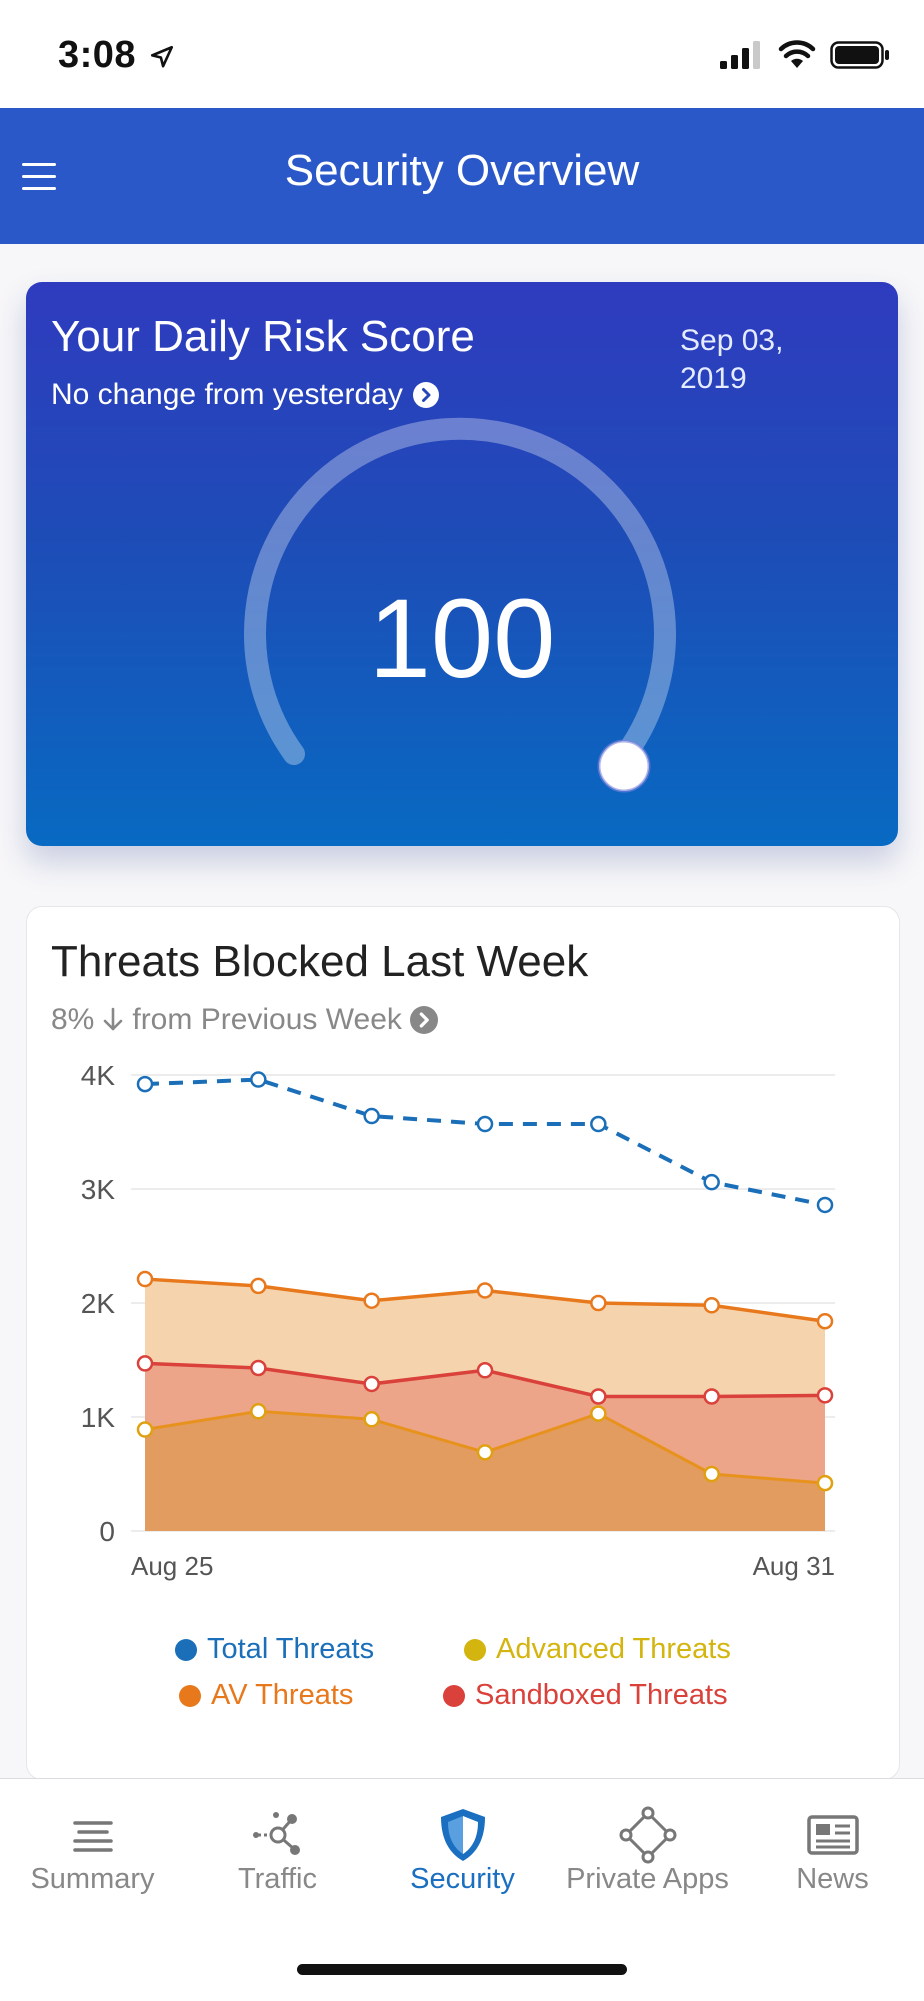  I want to click on wifi-icon, so click(797, 54).